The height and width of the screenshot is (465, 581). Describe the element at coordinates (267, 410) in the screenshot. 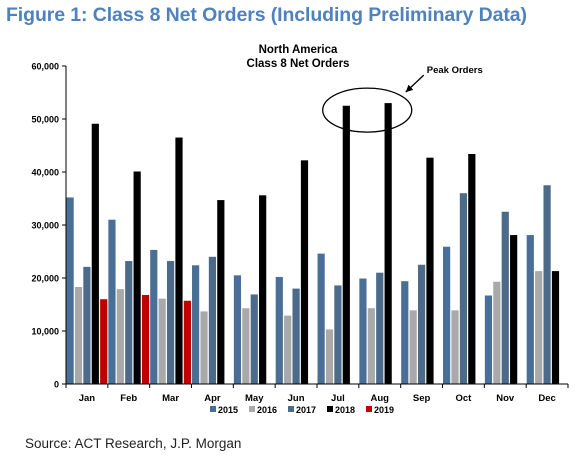

I see `legend-label-2016: 2016` at that location.